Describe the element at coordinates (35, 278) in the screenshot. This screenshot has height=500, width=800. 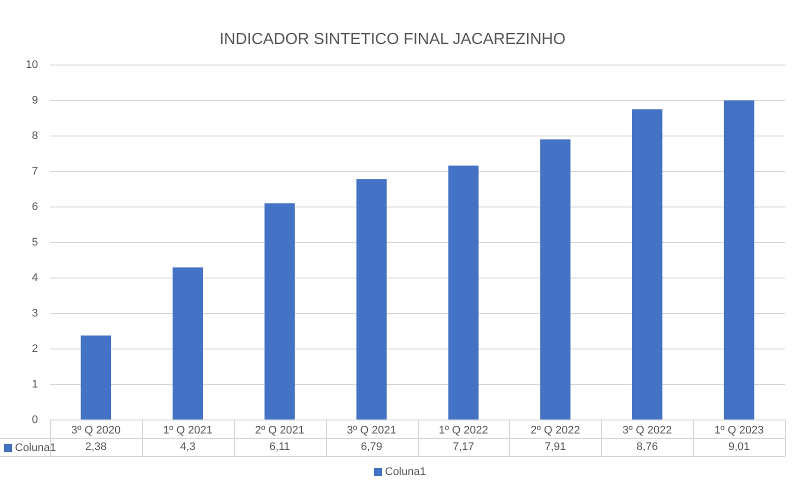
I see `y-tick-label: 4` at that location.